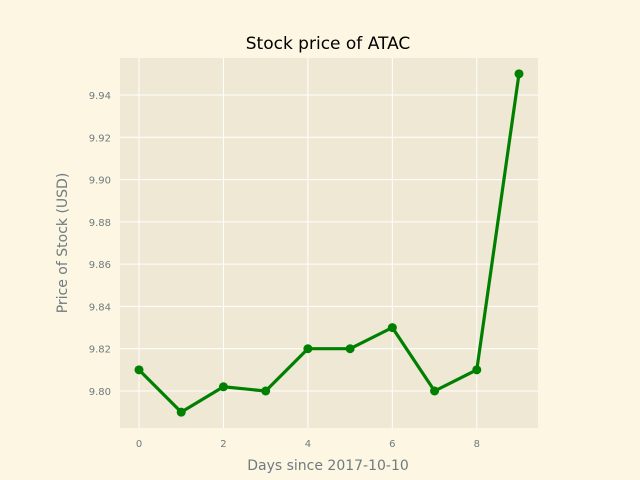 The image size is (640, 480). Describe the element at coordinates (100, 181) in the screenshot. I see `y-tick-label: 9.90` at that location.